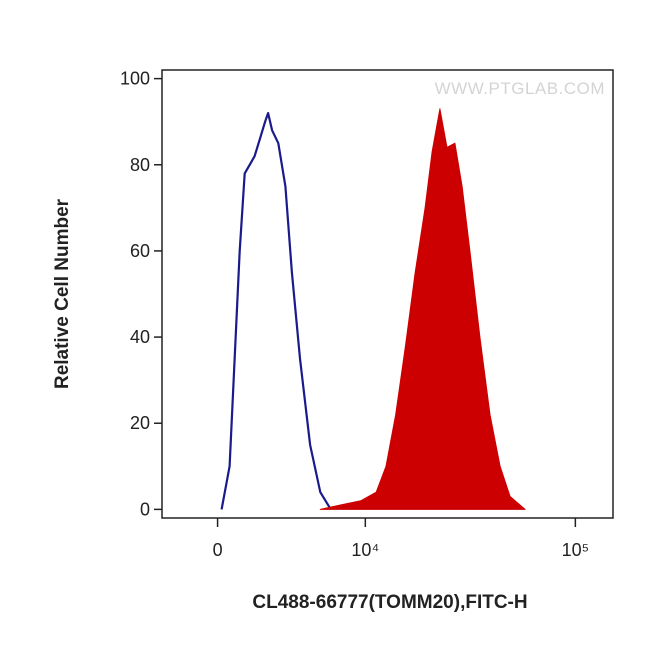  What do you see at coordinates (135, 79) in the screenshot?
I see `y-tick-label: 100` at bounding box center [135, 79].